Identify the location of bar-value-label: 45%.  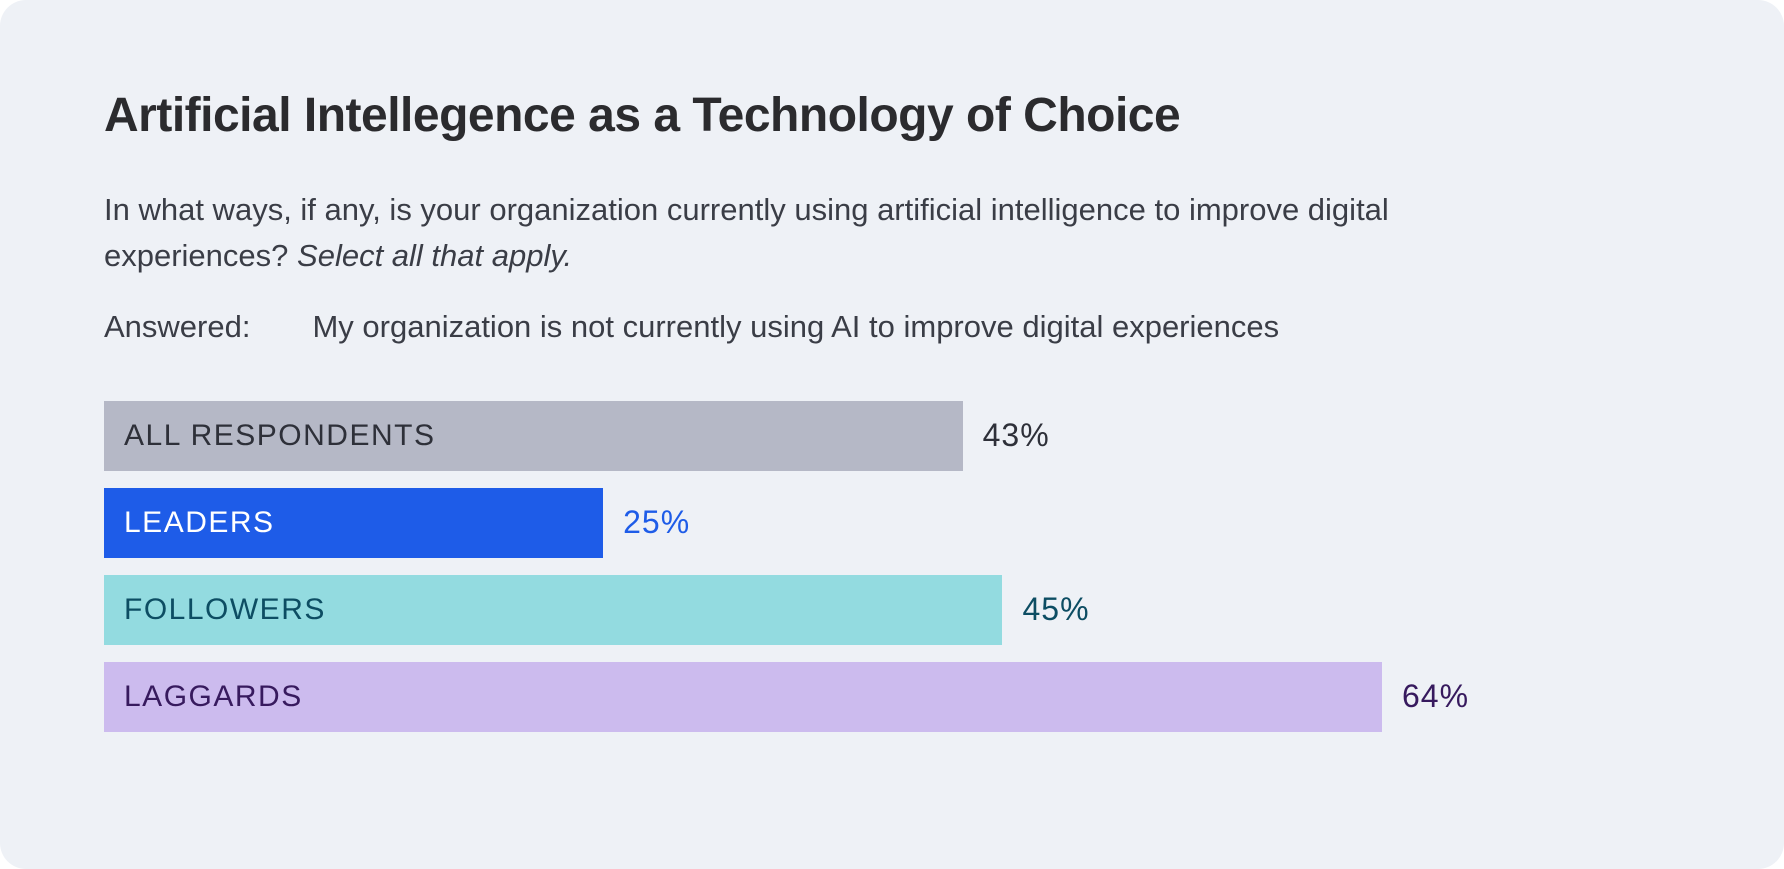
(1056, 609).